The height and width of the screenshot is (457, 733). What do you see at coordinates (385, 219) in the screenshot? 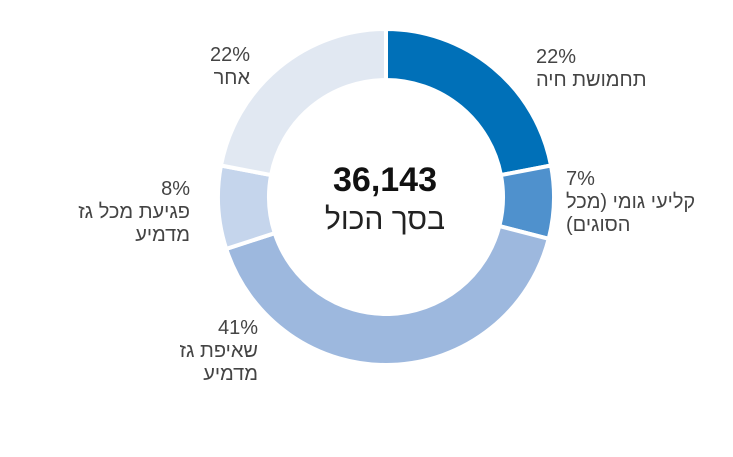
I see `total-caption: בסך הכול` at bounding box center [385, 219].